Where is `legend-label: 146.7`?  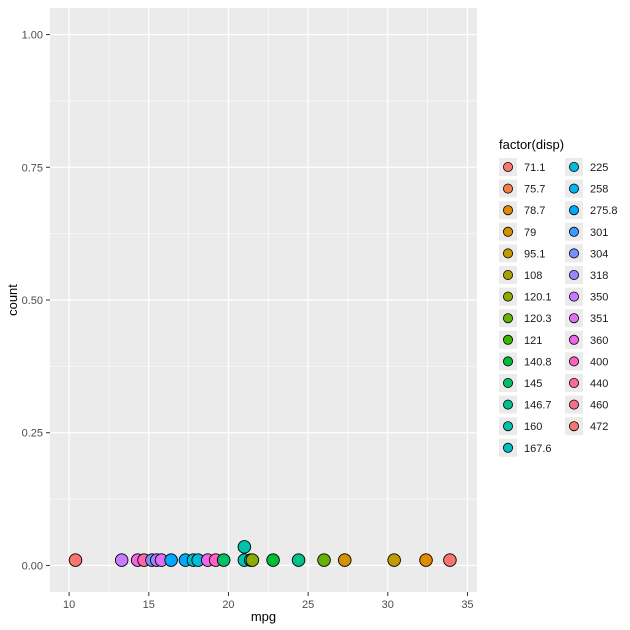
legend-label: 146.7 is located at coordinates (538, 406).